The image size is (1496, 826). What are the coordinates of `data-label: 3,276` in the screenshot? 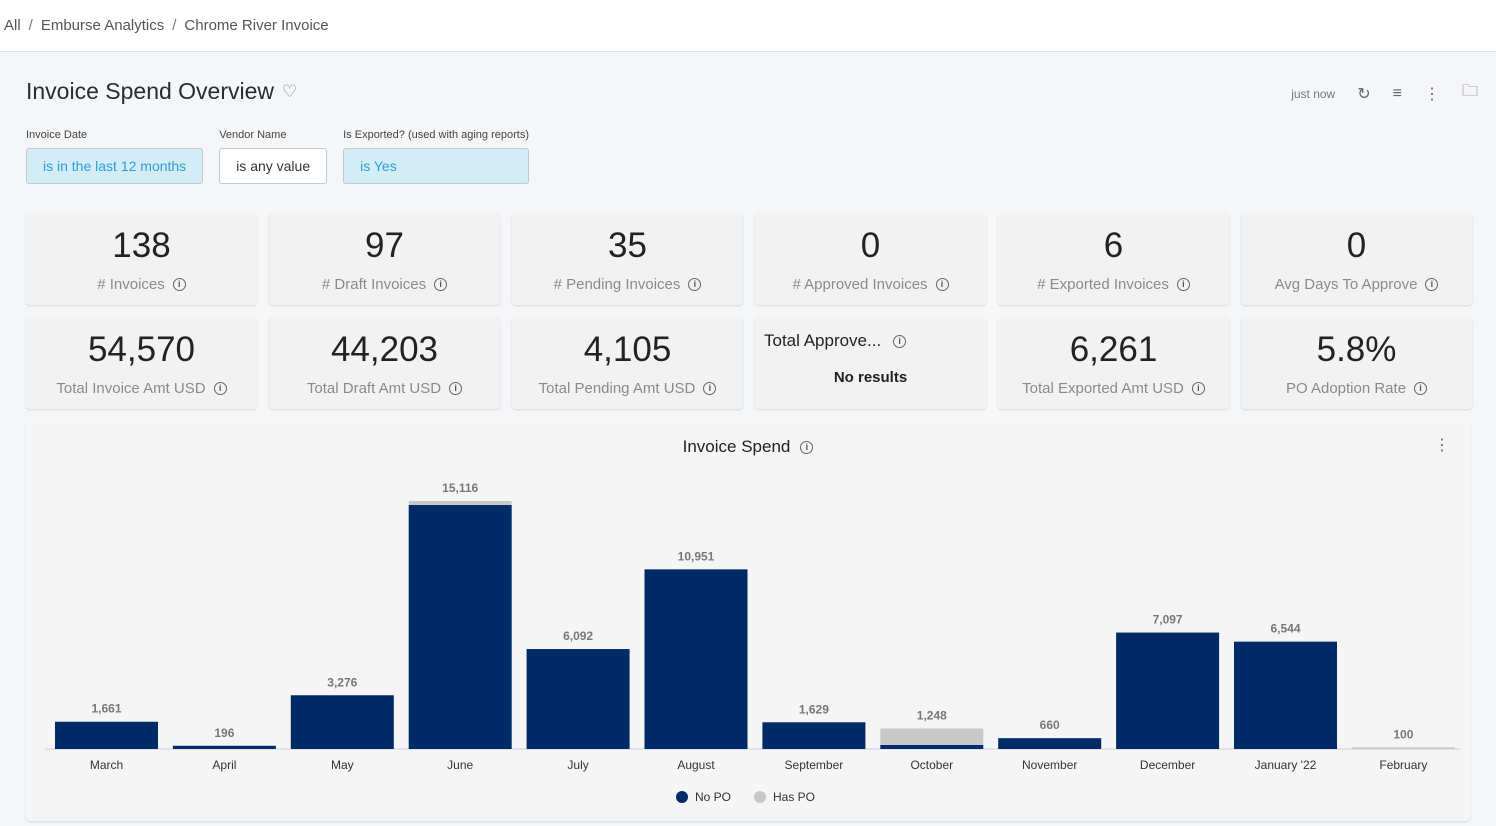 It's located at (342, 682).